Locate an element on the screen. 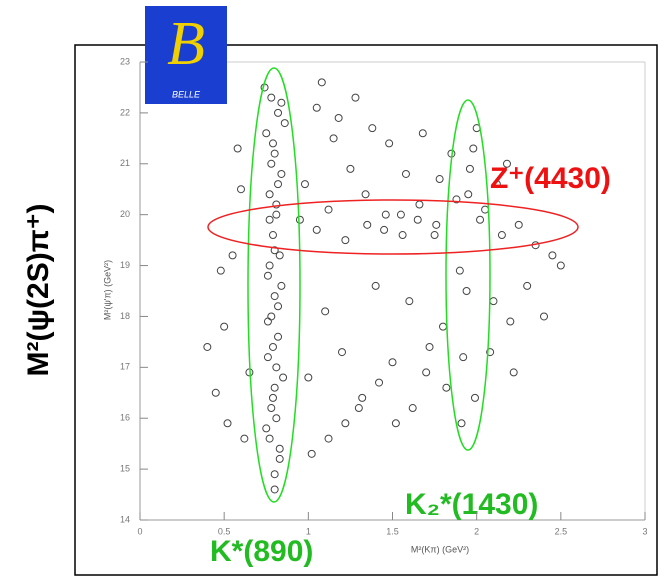  y-tick-label: 16 is located at coordinates (125, 418).